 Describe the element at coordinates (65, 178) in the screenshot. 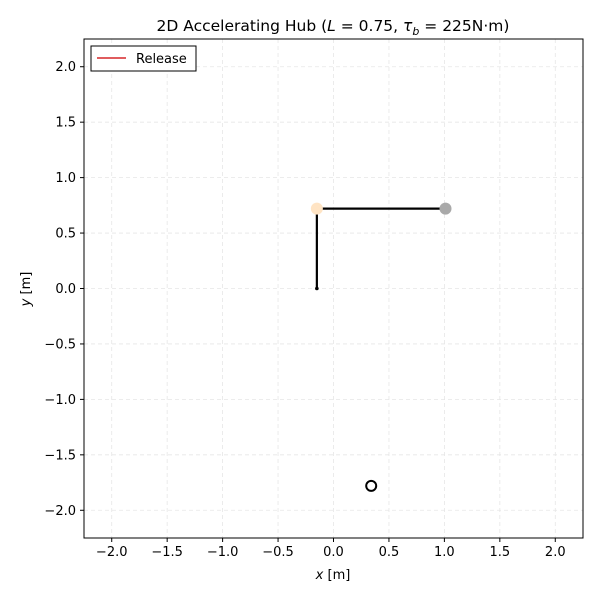

I see `y-tick-label: 1.0` at that location.